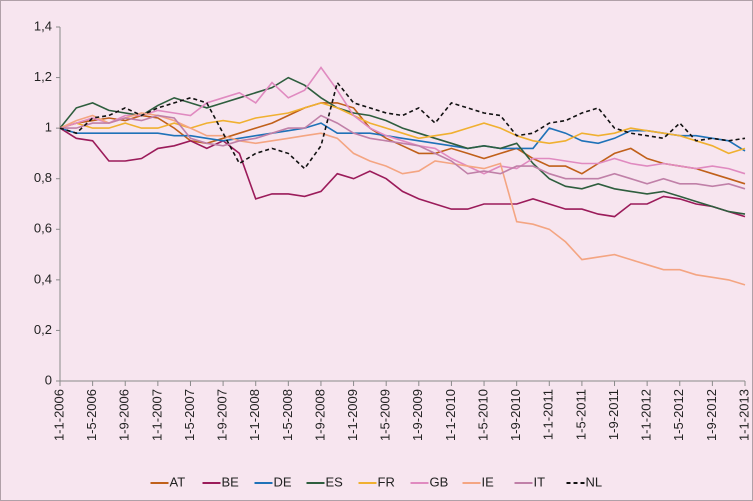 This screenshot has width=753, height=501. What do you see at coordinates (48, 127) in the screenshot?
I see `y-tick-label: 1` at bounding box center [48, 127].